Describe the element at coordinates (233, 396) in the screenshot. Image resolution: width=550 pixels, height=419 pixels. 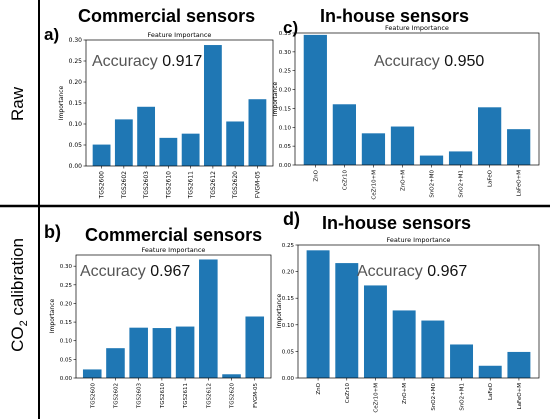
I see `x-tick-label: TGS2620` at that location.